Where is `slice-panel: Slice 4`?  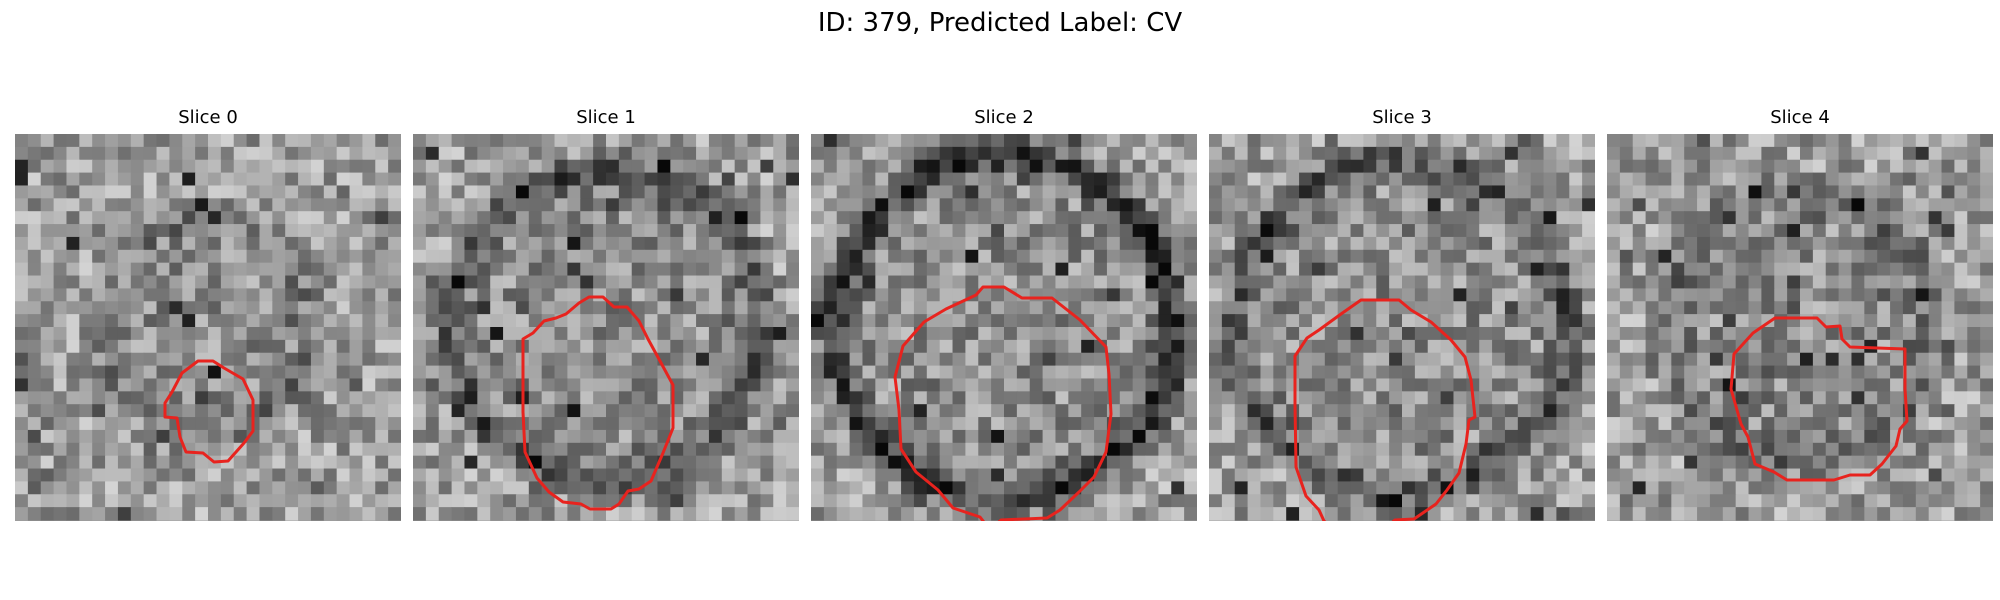
slice-panel: Slice 4 is located at coordinates (1800, 316).